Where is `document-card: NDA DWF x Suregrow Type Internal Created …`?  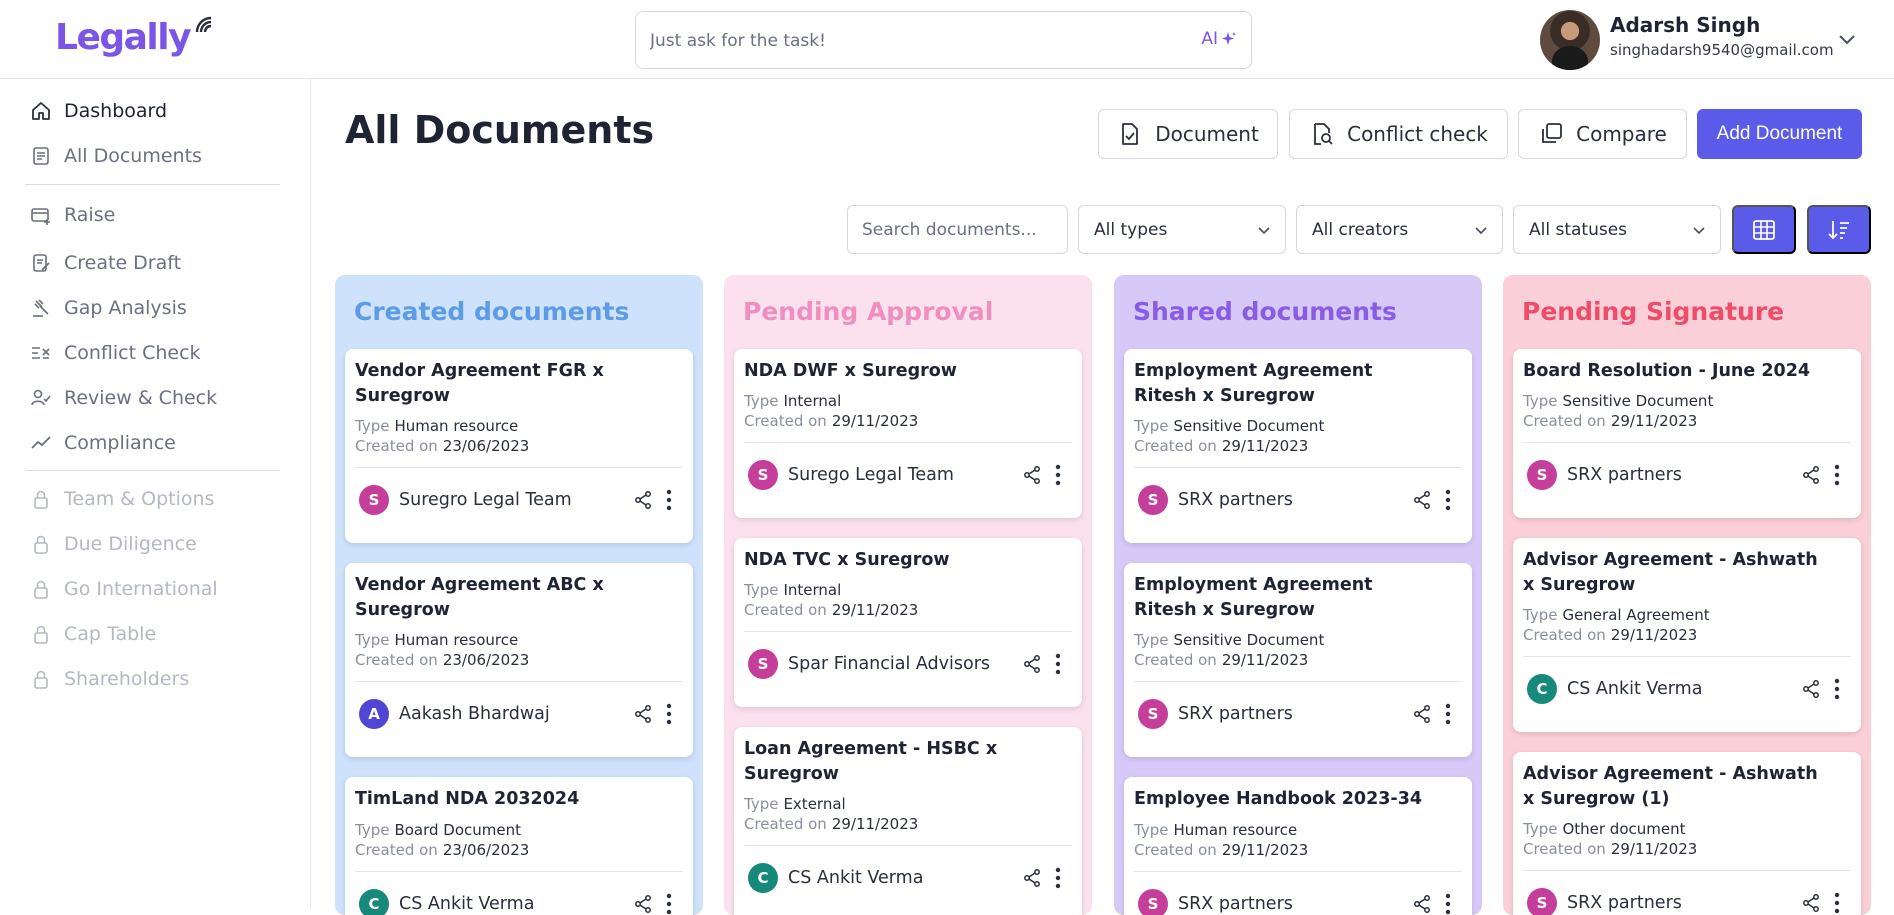 document-card: NDA DWF x Suregrow Type Internal Created … is located at coordinates (908, 433).